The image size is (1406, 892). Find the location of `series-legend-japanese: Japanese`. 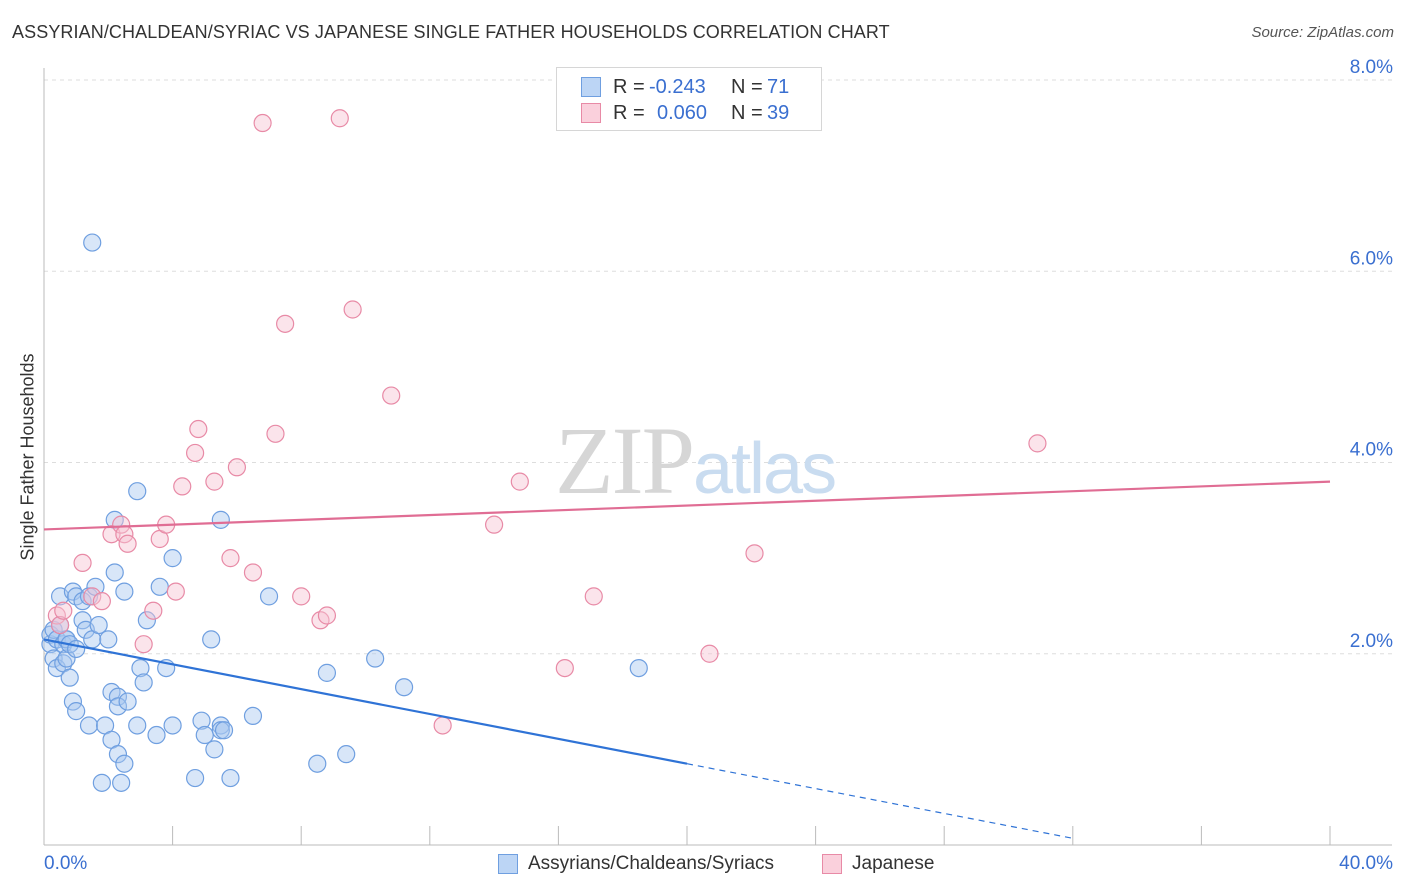

series-legend-japanese: Japanese is located at coordinates (878, 864).